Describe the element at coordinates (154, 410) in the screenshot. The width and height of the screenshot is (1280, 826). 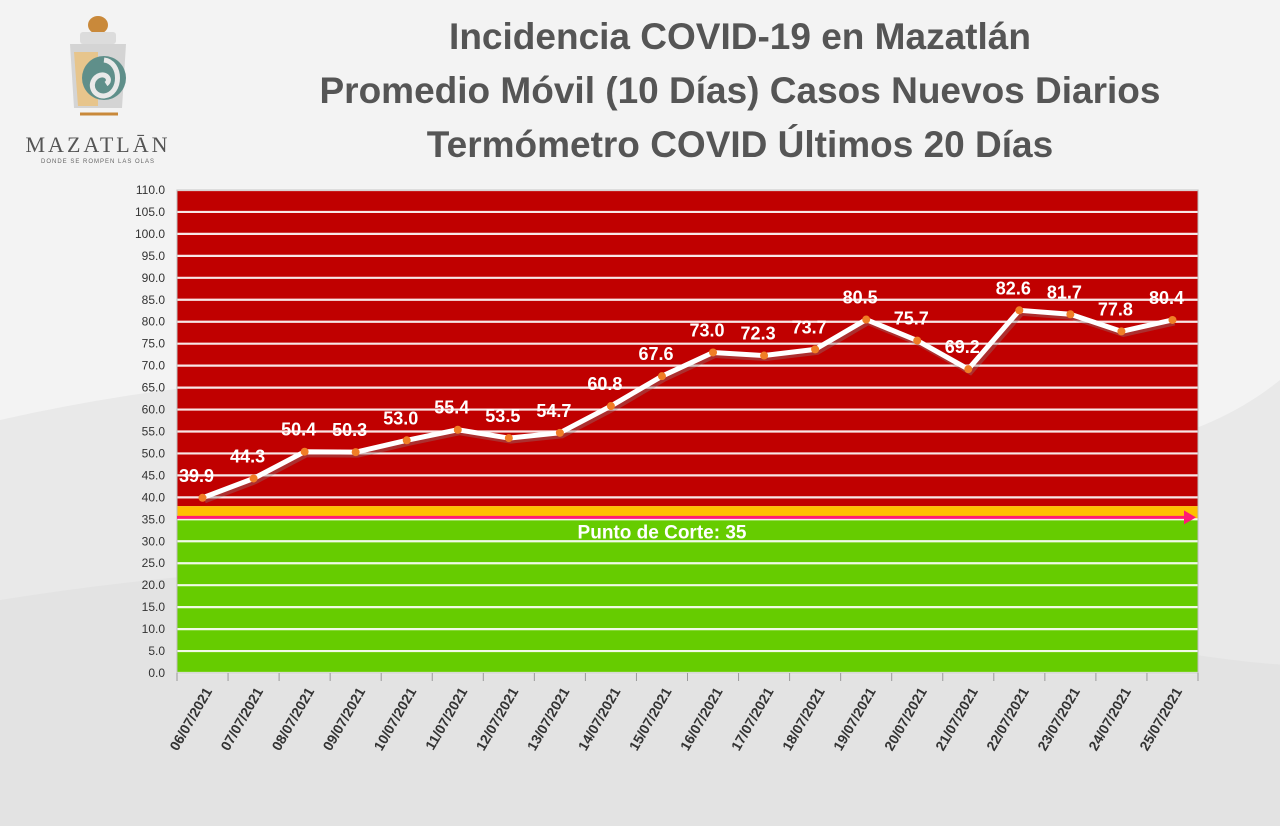
I see `y-tick-label: 60.0` at that location.